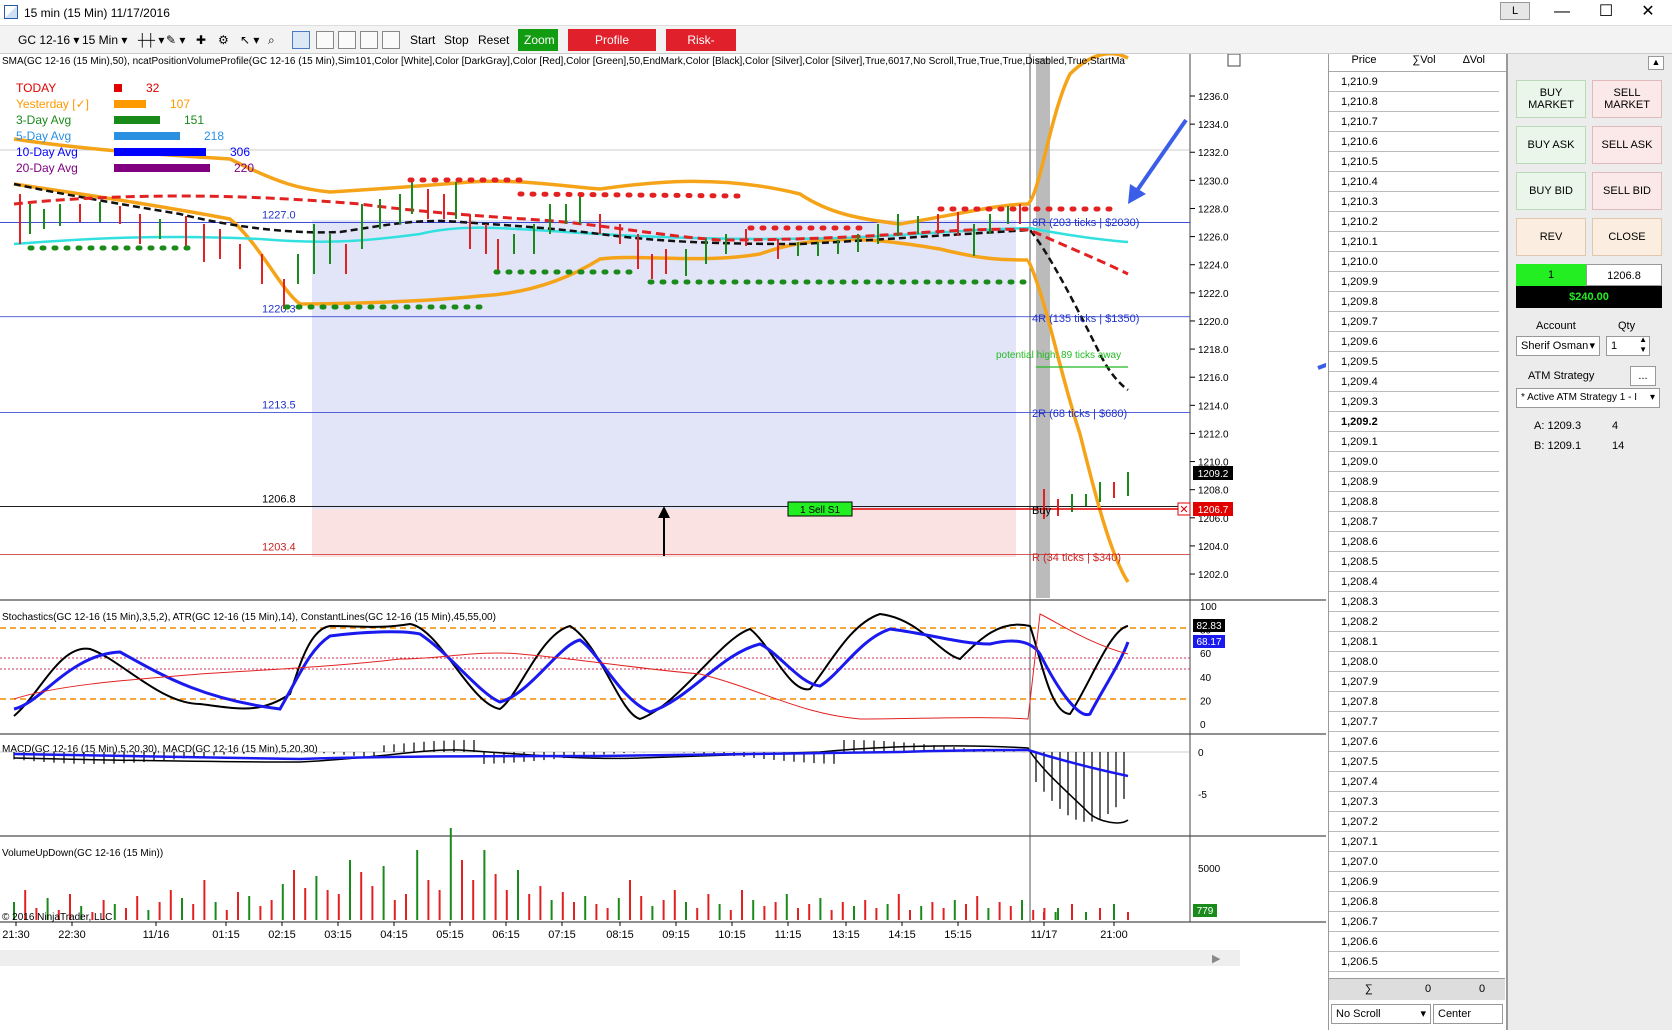  I want to click on ladder-price-row: 1,207.8, so click(1414, 702).